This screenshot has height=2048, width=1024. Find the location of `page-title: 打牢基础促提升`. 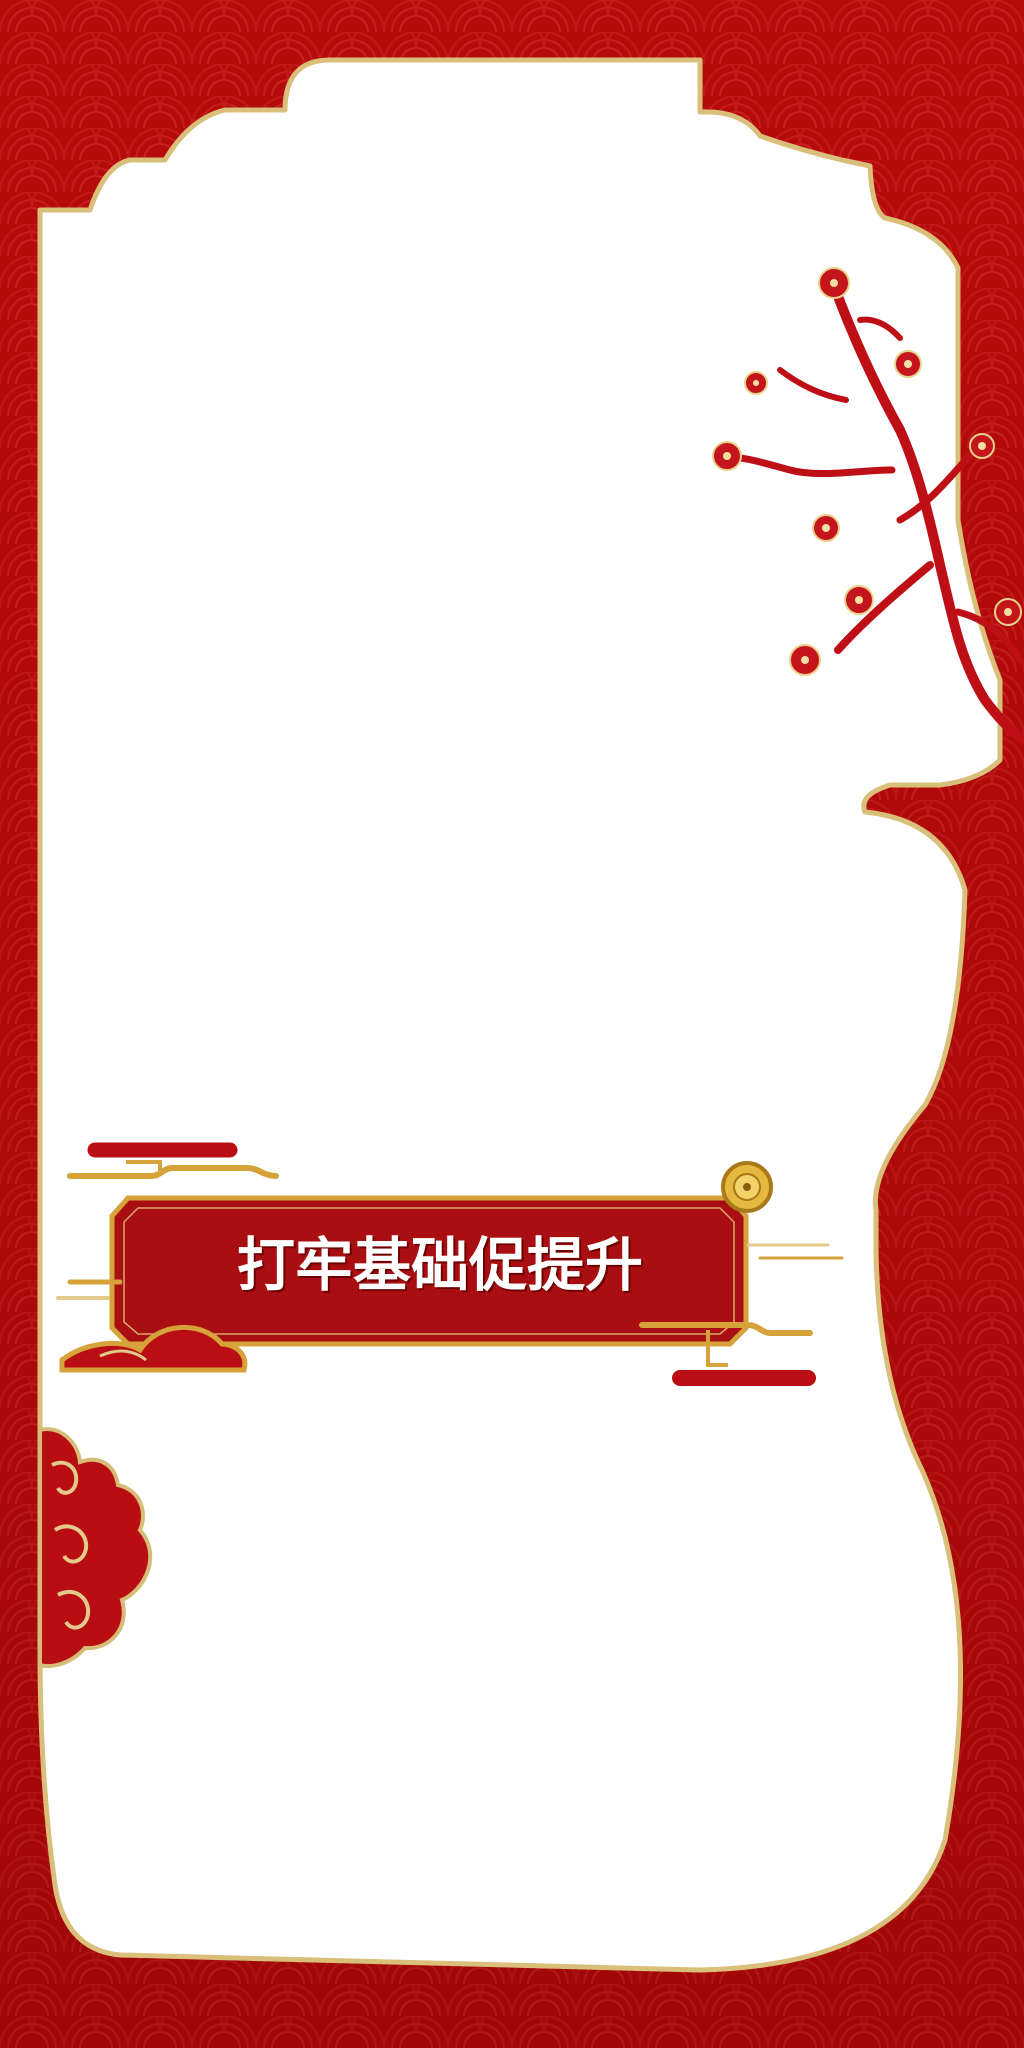

page-title: 打牢基础促提升 is located at coordinates (439, 1265).